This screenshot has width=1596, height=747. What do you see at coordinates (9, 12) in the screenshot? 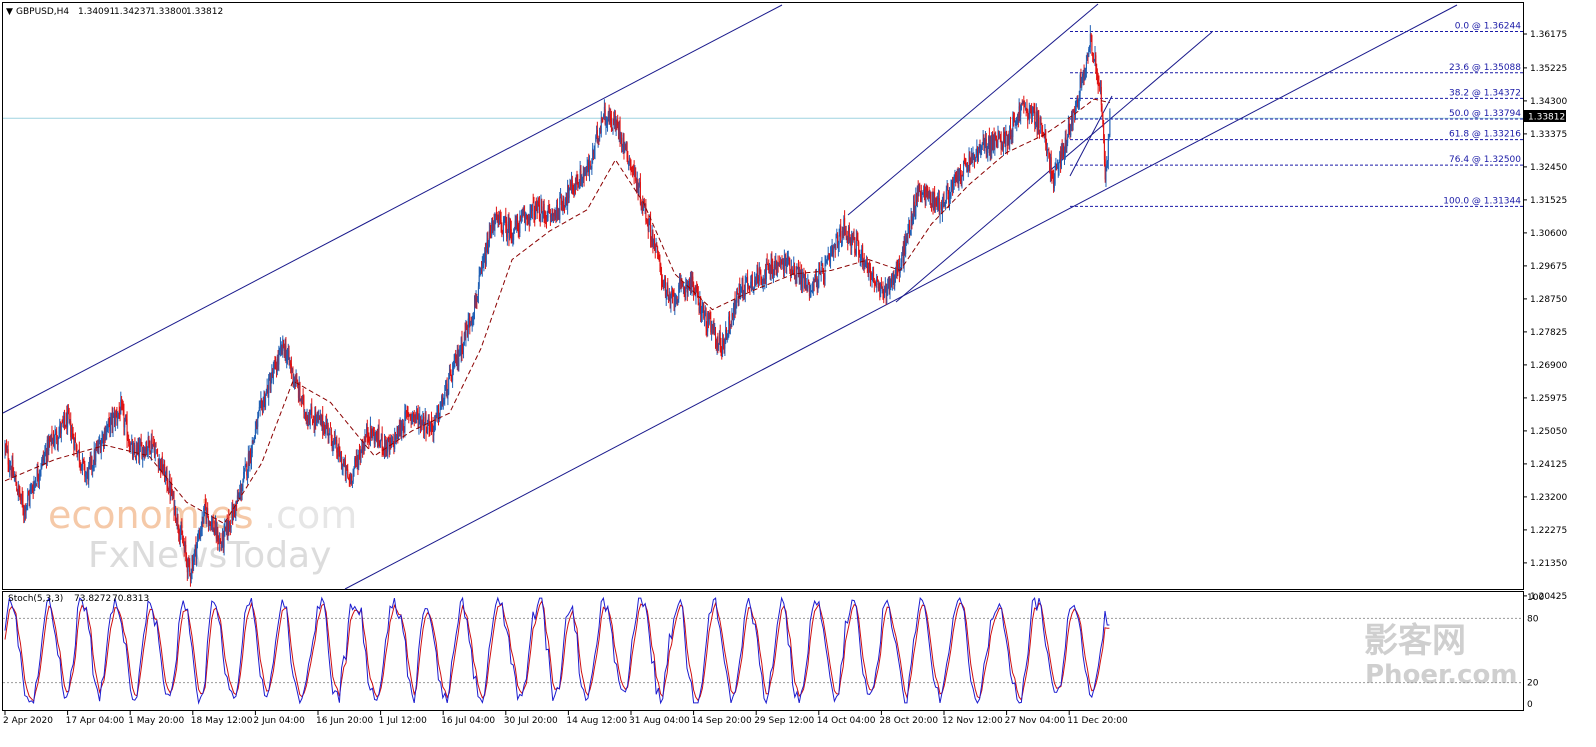
I see `chart-menu-icon: ▼` at bounding box center [9, 12].